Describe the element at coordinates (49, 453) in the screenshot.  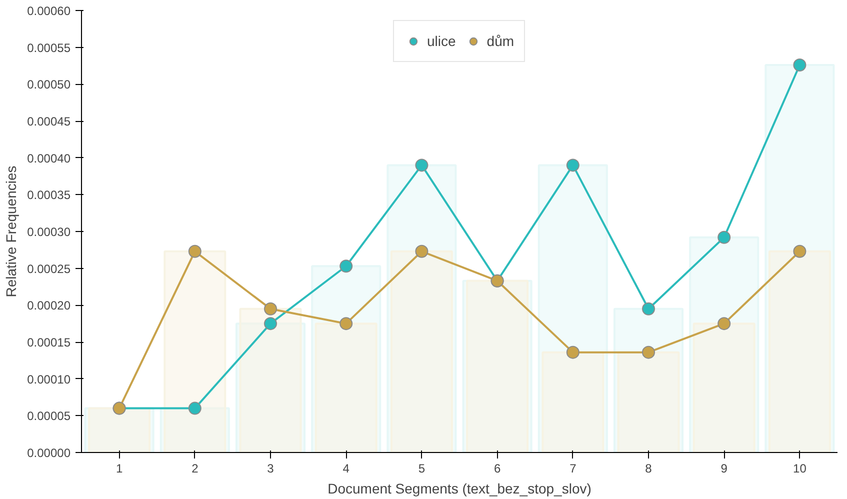
I see `y-tick-label: 0.00000` at that location.